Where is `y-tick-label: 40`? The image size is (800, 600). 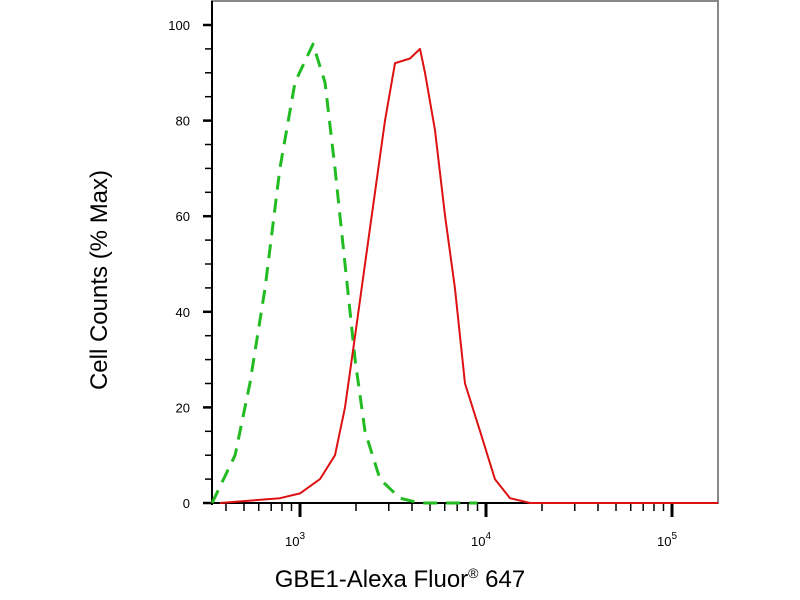
y-tick-label: 40 is located at coordinates (183, 312).